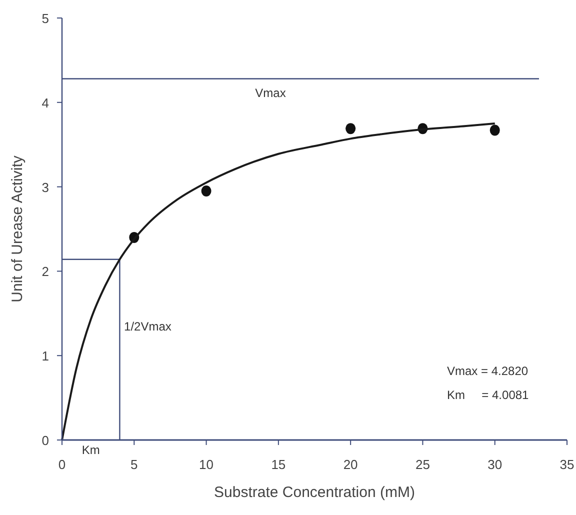  Describe the element at coordinates (45, 272) in the screenshot. I see `y-tick-label: 2` at that location.